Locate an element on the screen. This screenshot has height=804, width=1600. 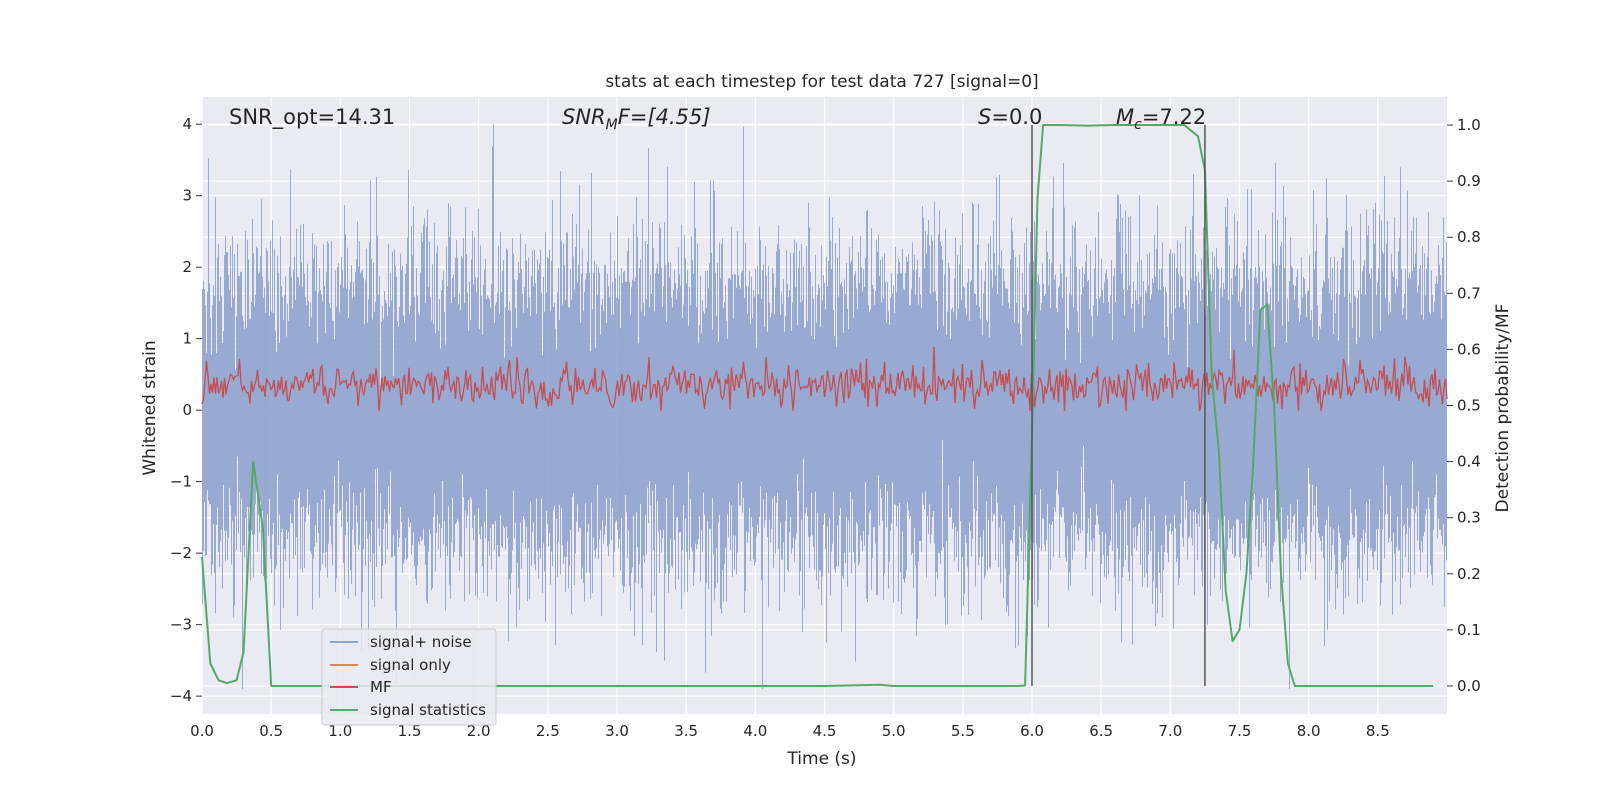
legend-box is located at coordinates (409, 677).